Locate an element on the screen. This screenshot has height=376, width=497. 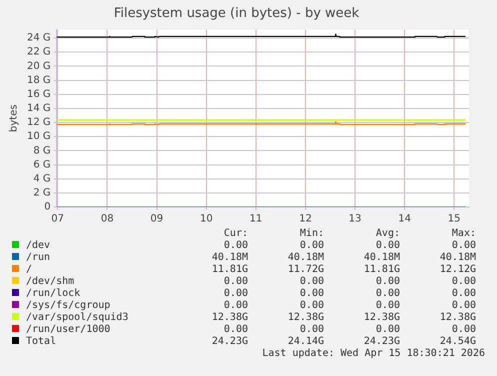
x-tick-label: 10 is located at coordinates (206, 219).